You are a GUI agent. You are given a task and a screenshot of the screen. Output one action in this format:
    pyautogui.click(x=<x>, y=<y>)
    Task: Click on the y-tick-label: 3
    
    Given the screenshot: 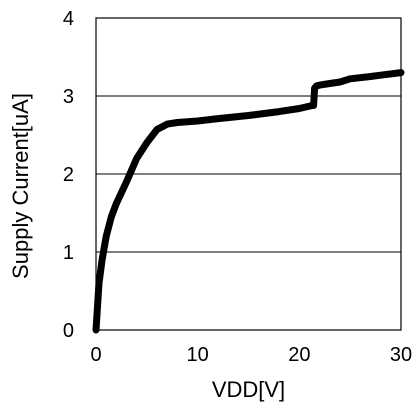 What is the action you would take?
    pyautogui.click(x=68, y=97)
    